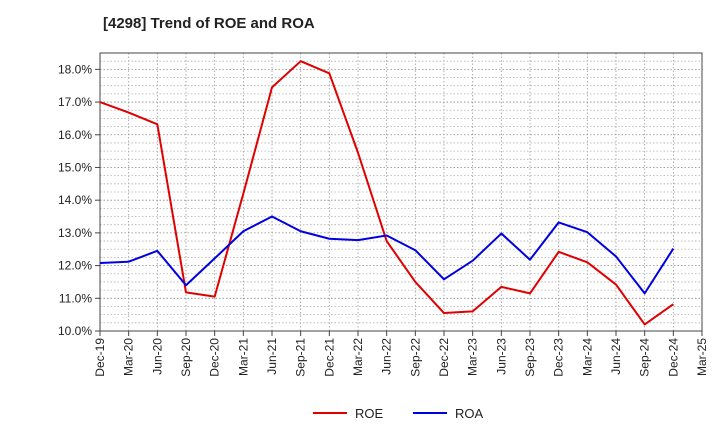 The height and width of the screenshot is (440, 720). I want to click on y-tick-label: 12.0%, so click(75, 266).